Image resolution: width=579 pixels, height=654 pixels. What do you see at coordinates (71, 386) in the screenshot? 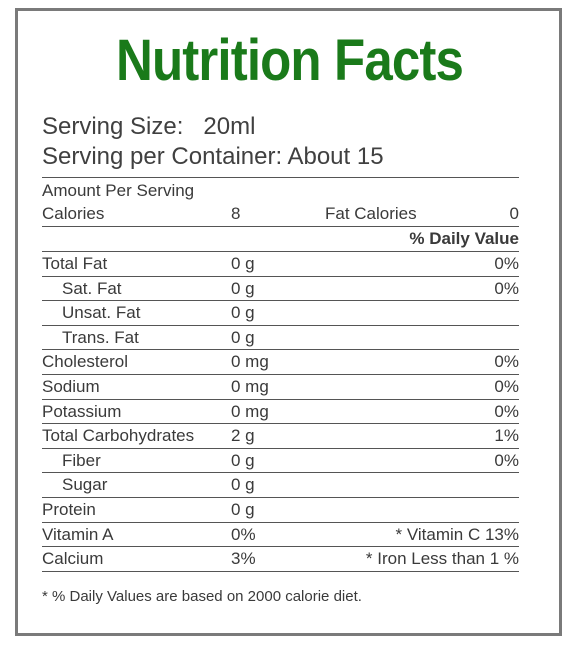
I see `nutrient-name: Sodium` at bounding box center [71, 386].